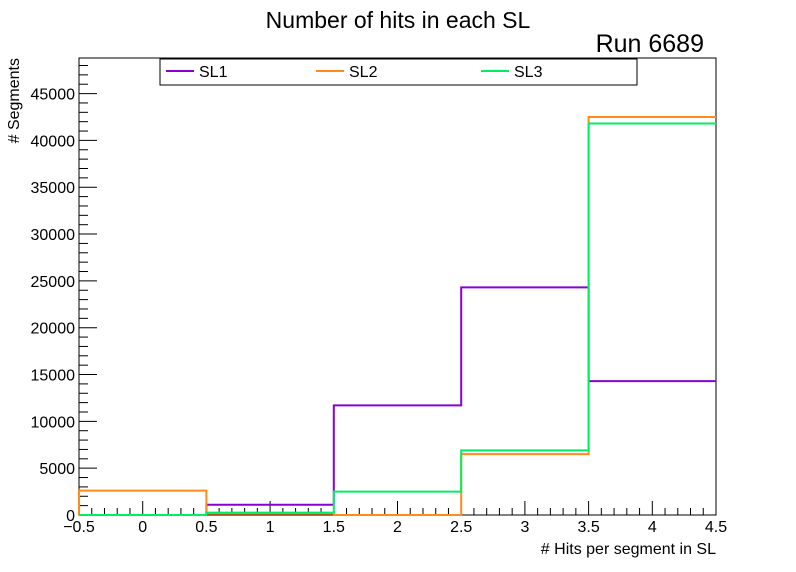 The image size is (796, 572). I want to click on run-label: Run 6689, so click(650, 44).